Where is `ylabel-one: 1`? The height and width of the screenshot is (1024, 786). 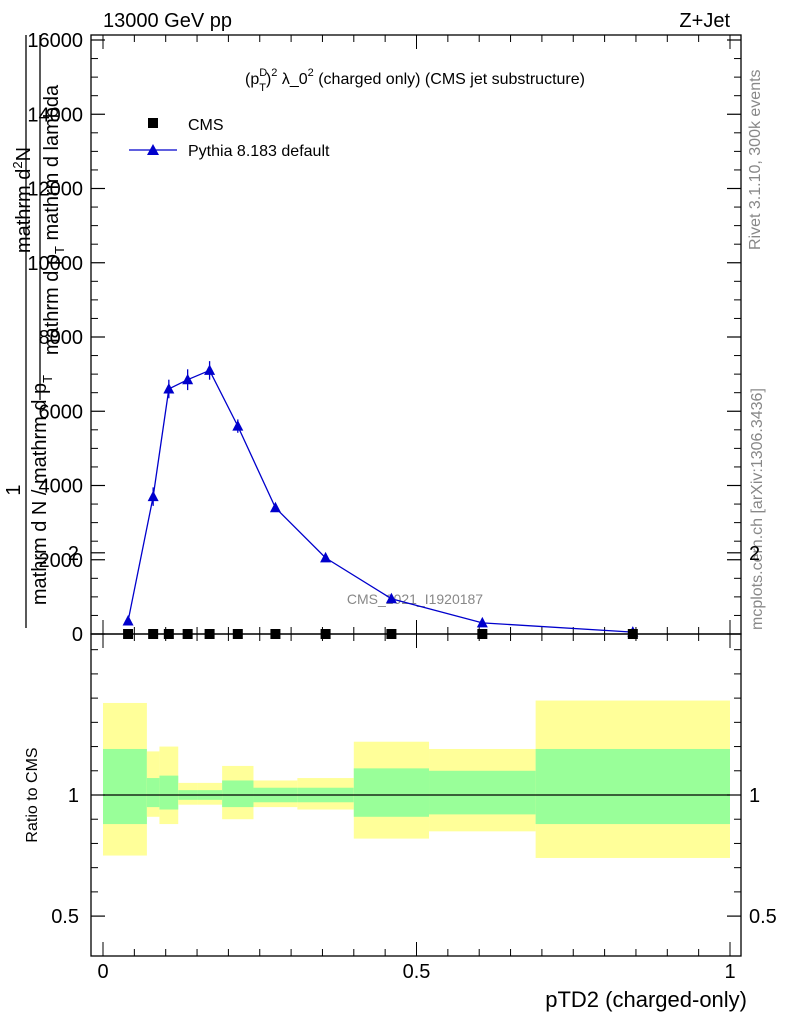 ylabel-one: 1 is located at coordinates (14, 489).